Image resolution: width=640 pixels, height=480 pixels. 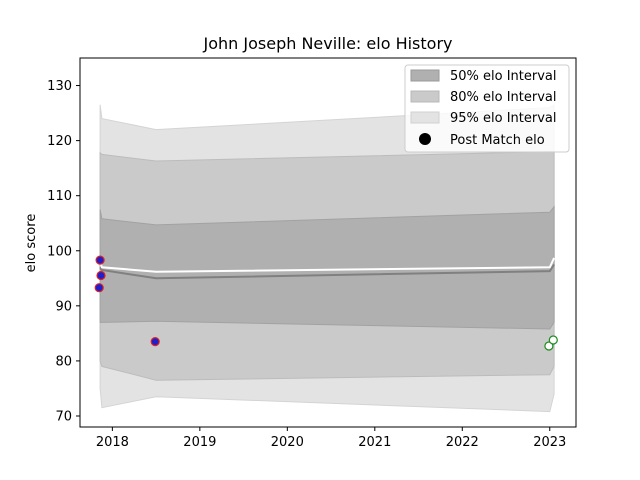 I want to click on y-tick-label: 80, so click(x=63, y=361).